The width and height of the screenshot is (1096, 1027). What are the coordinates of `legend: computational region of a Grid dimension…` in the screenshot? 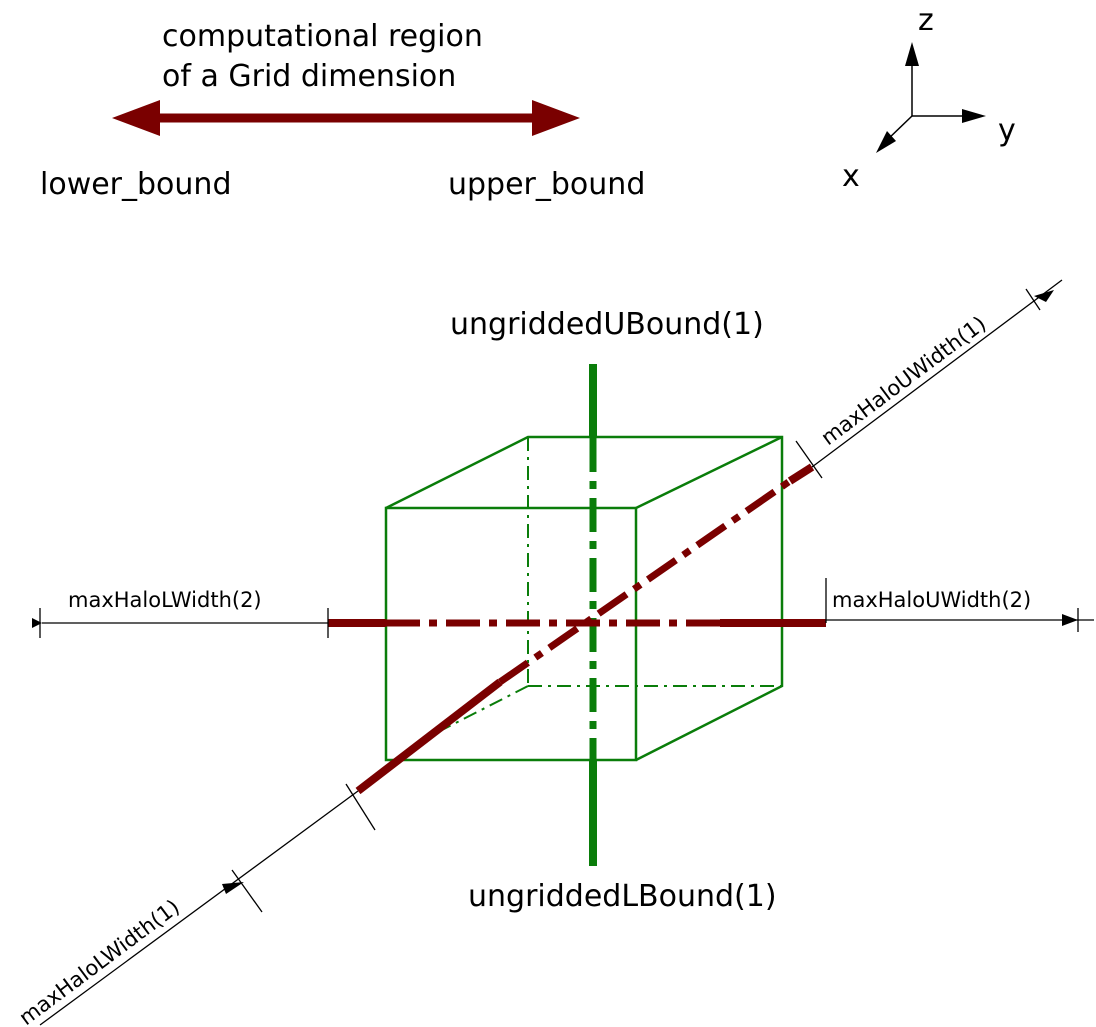 It's located at (342, 110).